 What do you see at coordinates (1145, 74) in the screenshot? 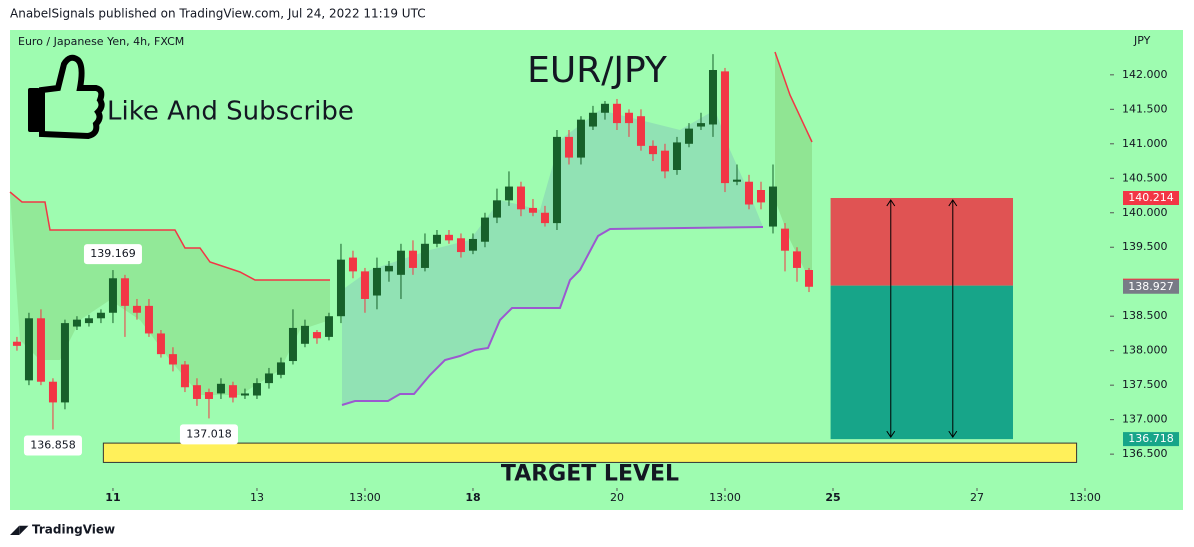
I see `y-tick-label: 142.000` at bounding box center [1145, 74].